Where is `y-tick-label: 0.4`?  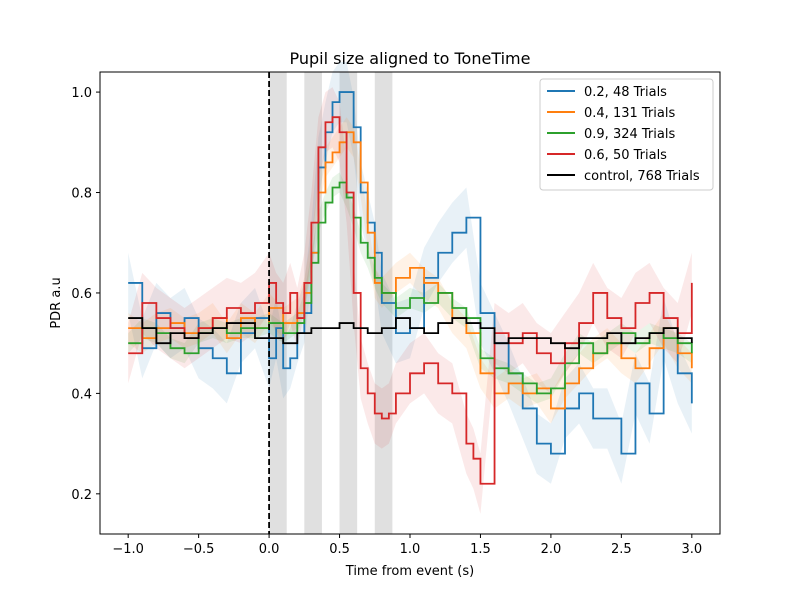
y-tick-label: 0.4 is located at coordinates (81, 394).